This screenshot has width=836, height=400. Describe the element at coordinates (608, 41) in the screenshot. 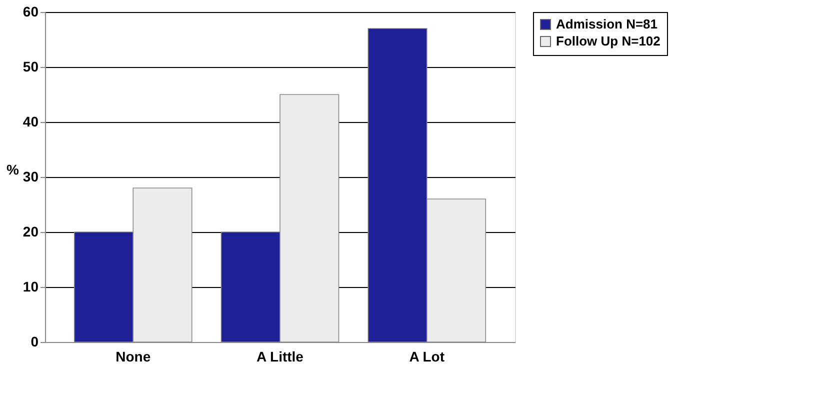

I see `legend-label: Follow Up N=102` at that location.